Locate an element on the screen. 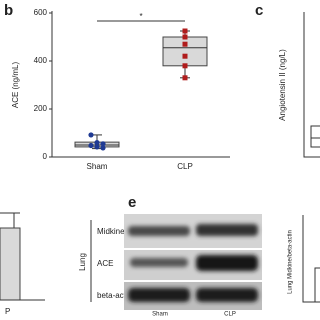 The width and height of the screenshot is (320, 320). panel-label: e is located at coordinates (132, 202).